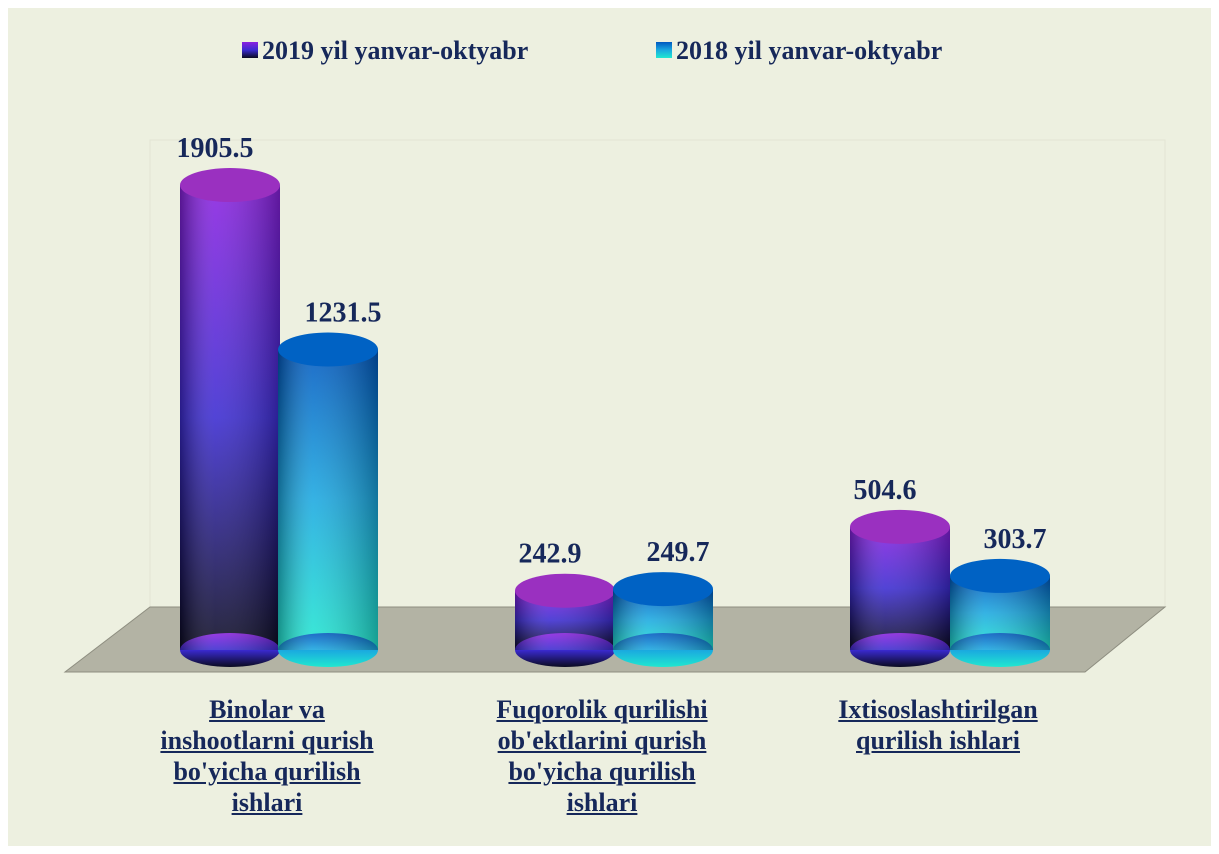 The width and height of the screenshot is (1219, 854). What do you see at coordinates (215, 148) in the screenshot?
I see `value-label: 1905.5` at bounding box center [215, 148].